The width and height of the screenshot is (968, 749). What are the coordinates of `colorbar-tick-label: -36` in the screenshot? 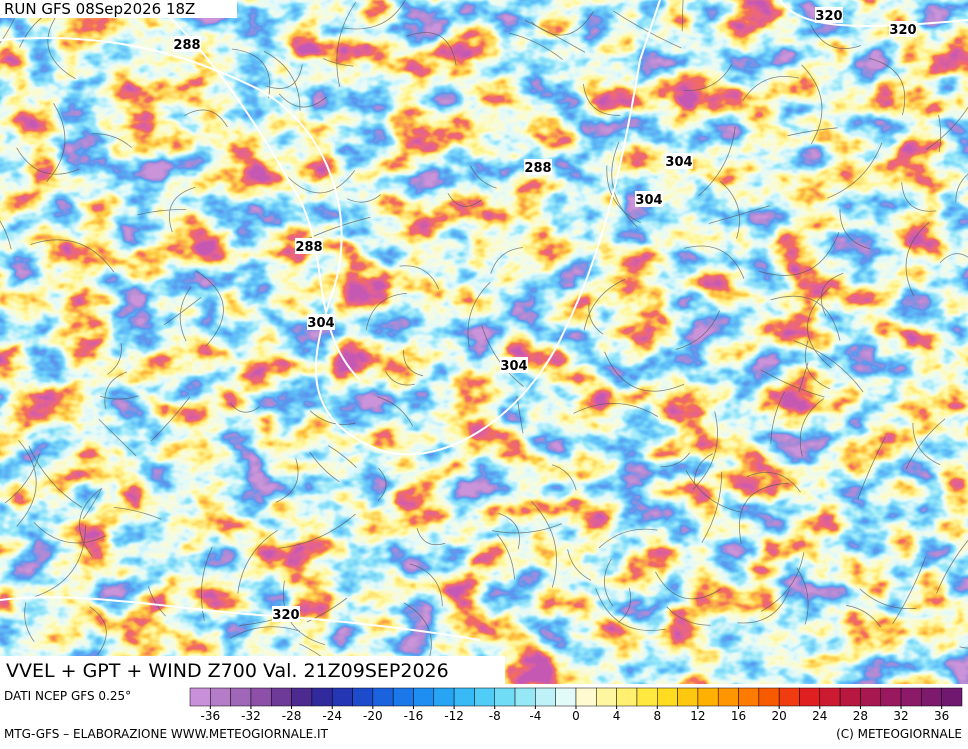 It's located at (211, 716).